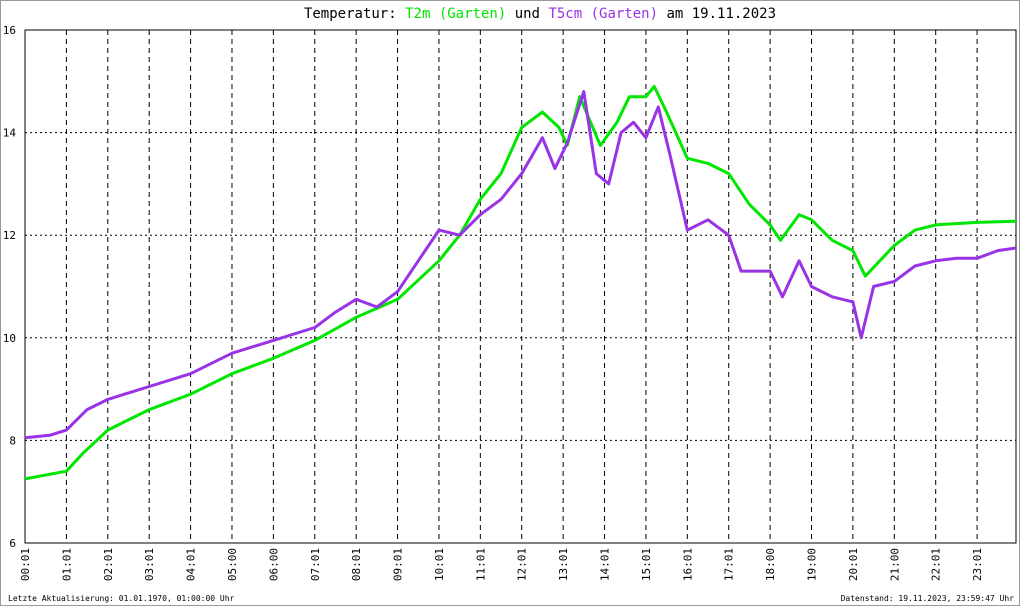 Image resolution: width=1020 pixels, height=606 pixels. What do you see at coordinates (977, 564) in the screenshot?
I see `x-tick-label: 23:01` at bounding box center [977, 564].